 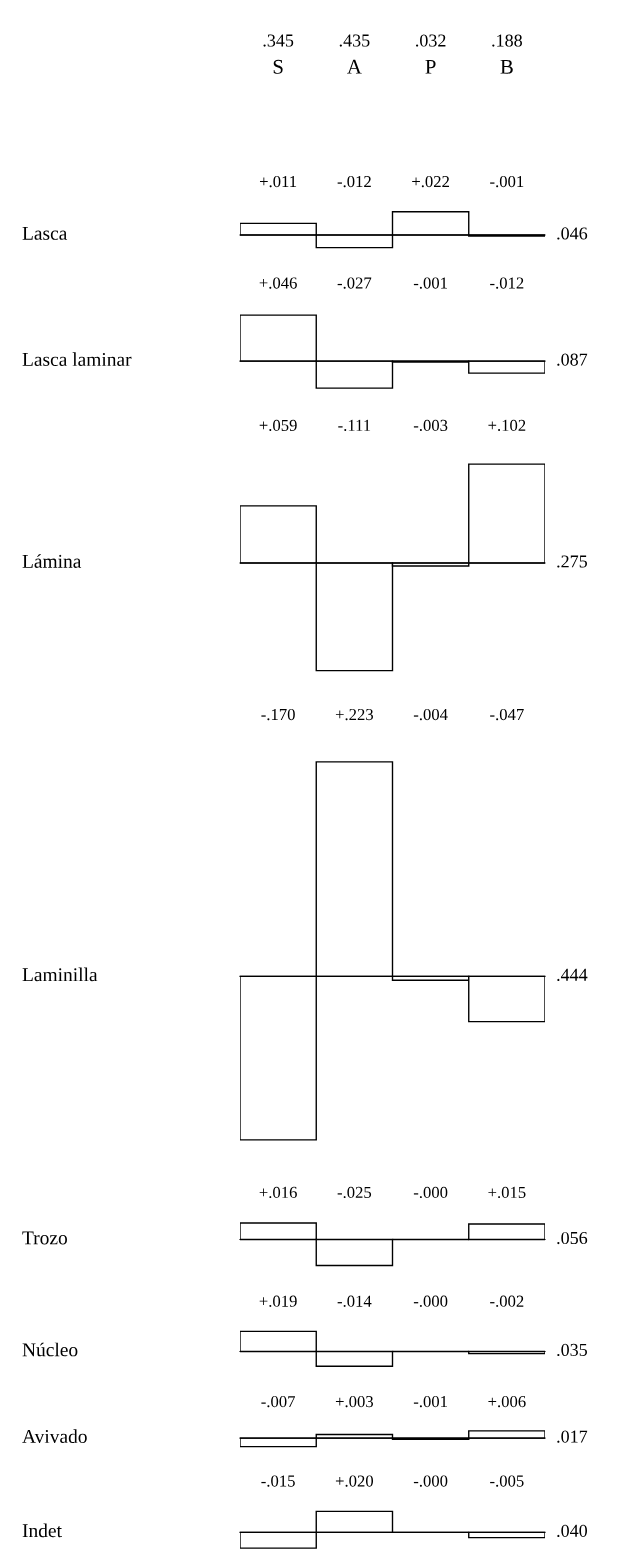 What do you see at coordinates (354, 1192) in the screenshot?
I see `data-label: -.025` at bounding box center [354, 1192].